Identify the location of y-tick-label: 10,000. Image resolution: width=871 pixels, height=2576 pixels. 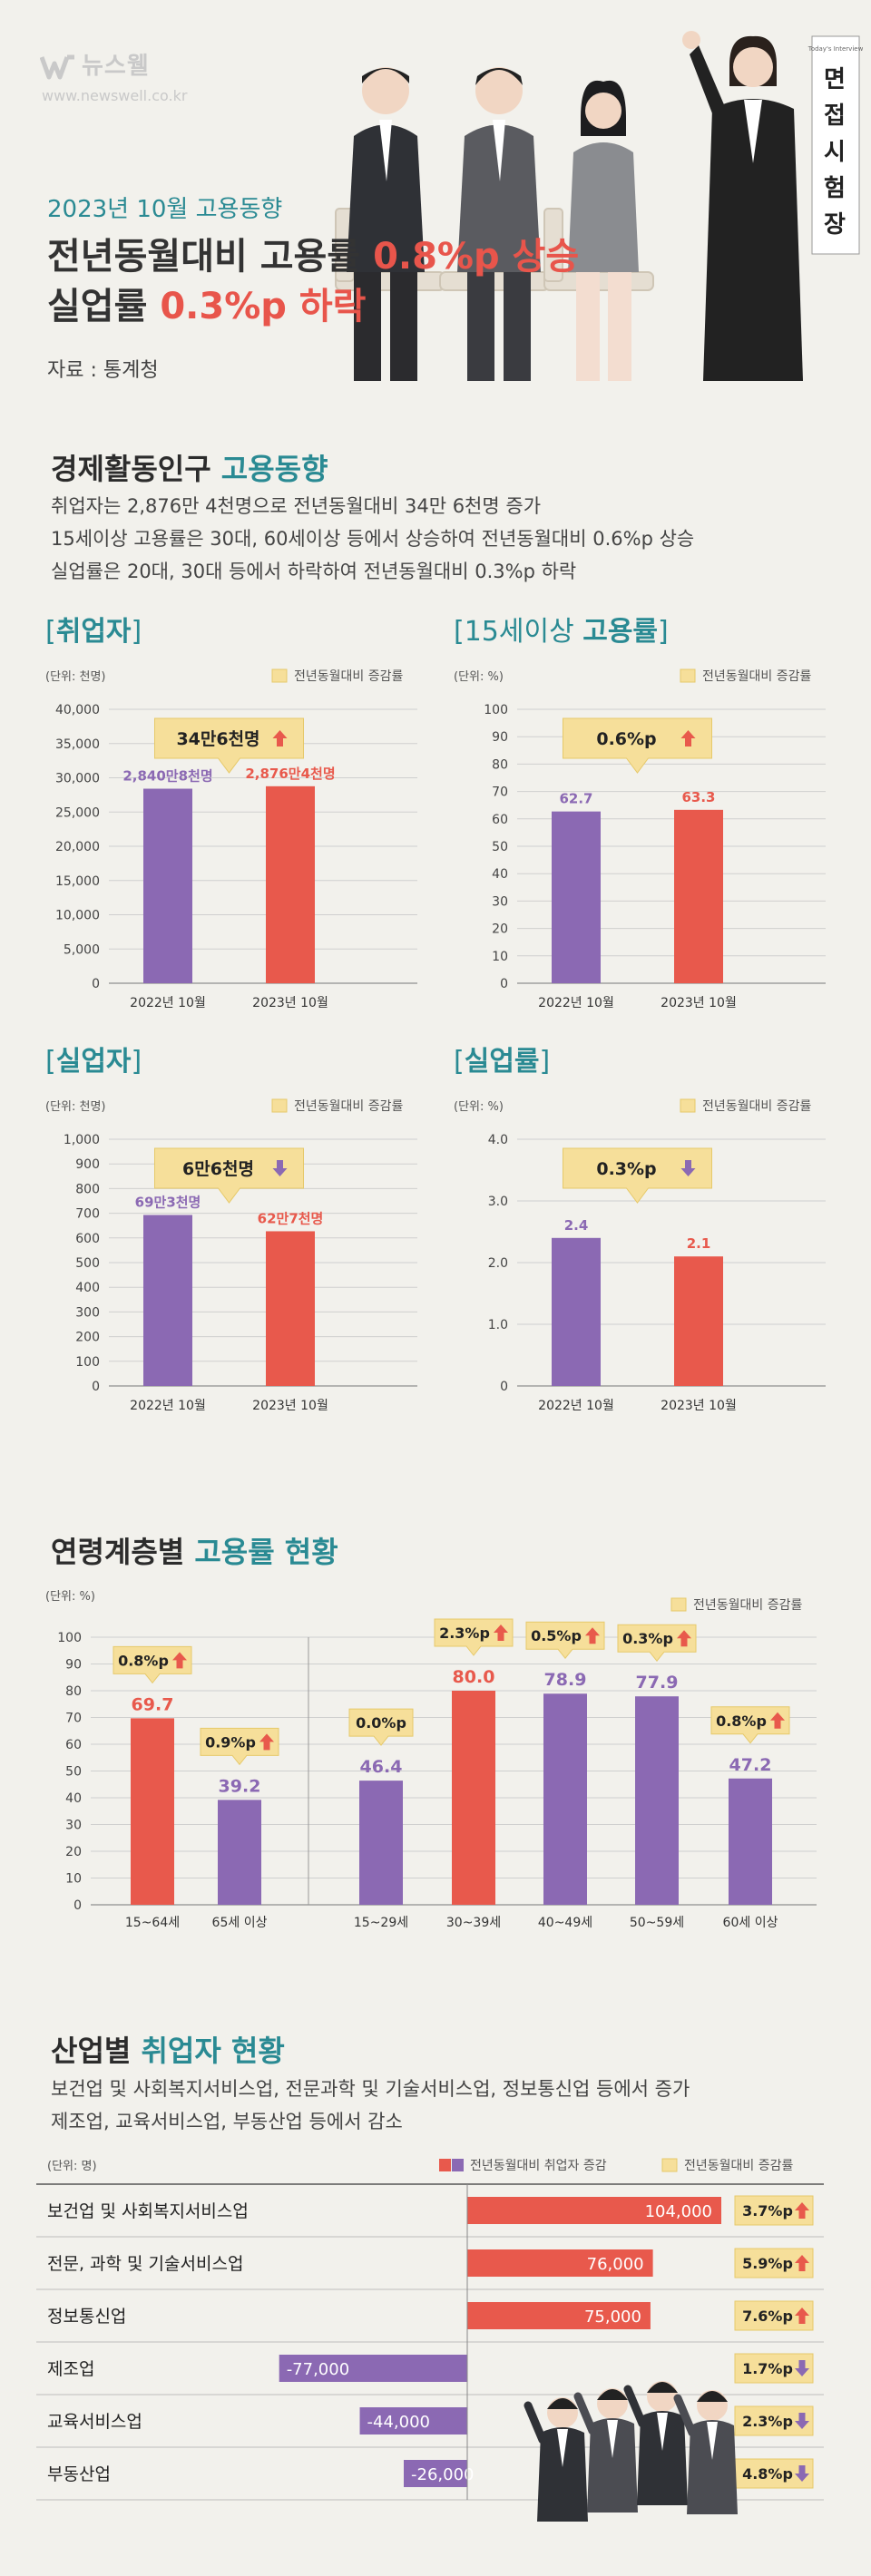
(77, 916).